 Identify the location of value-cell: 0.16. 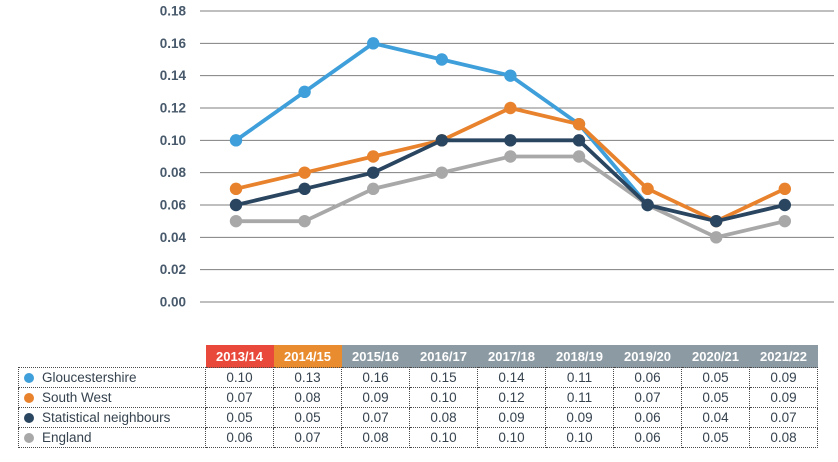
(375, 377).